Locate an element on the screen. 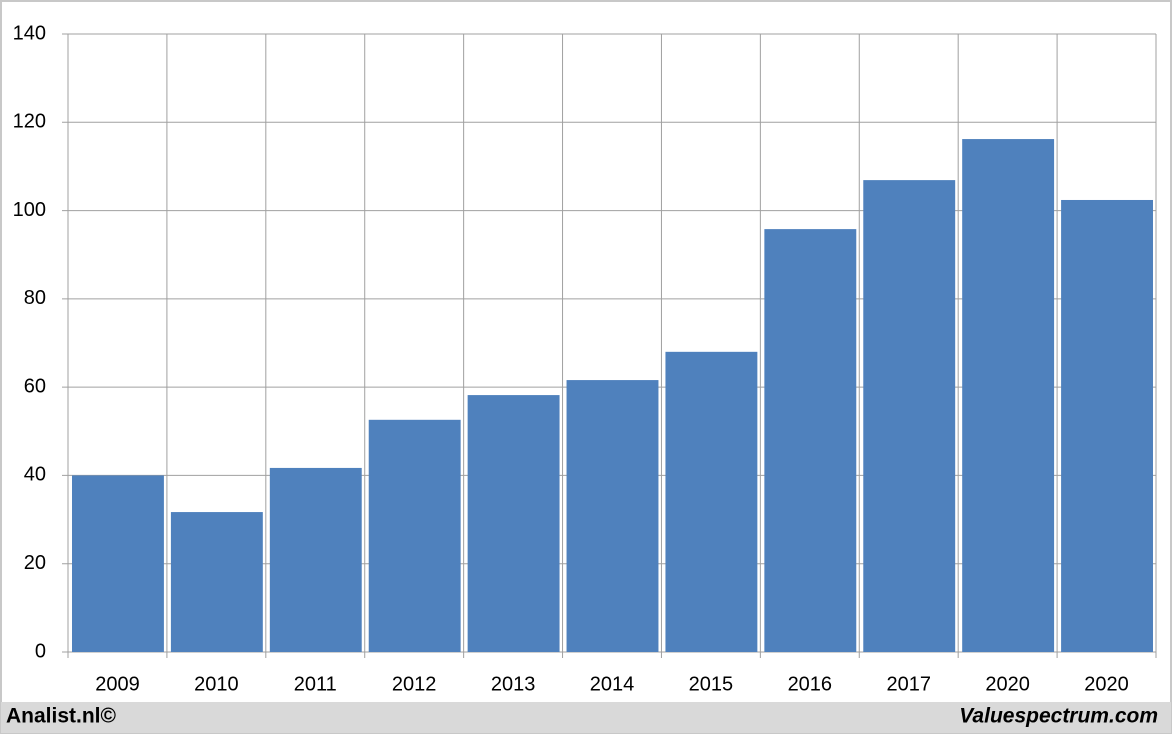 This screenshot has width=1172, height=734. y-tick-label: 80 is located at coordinates (35, 298).